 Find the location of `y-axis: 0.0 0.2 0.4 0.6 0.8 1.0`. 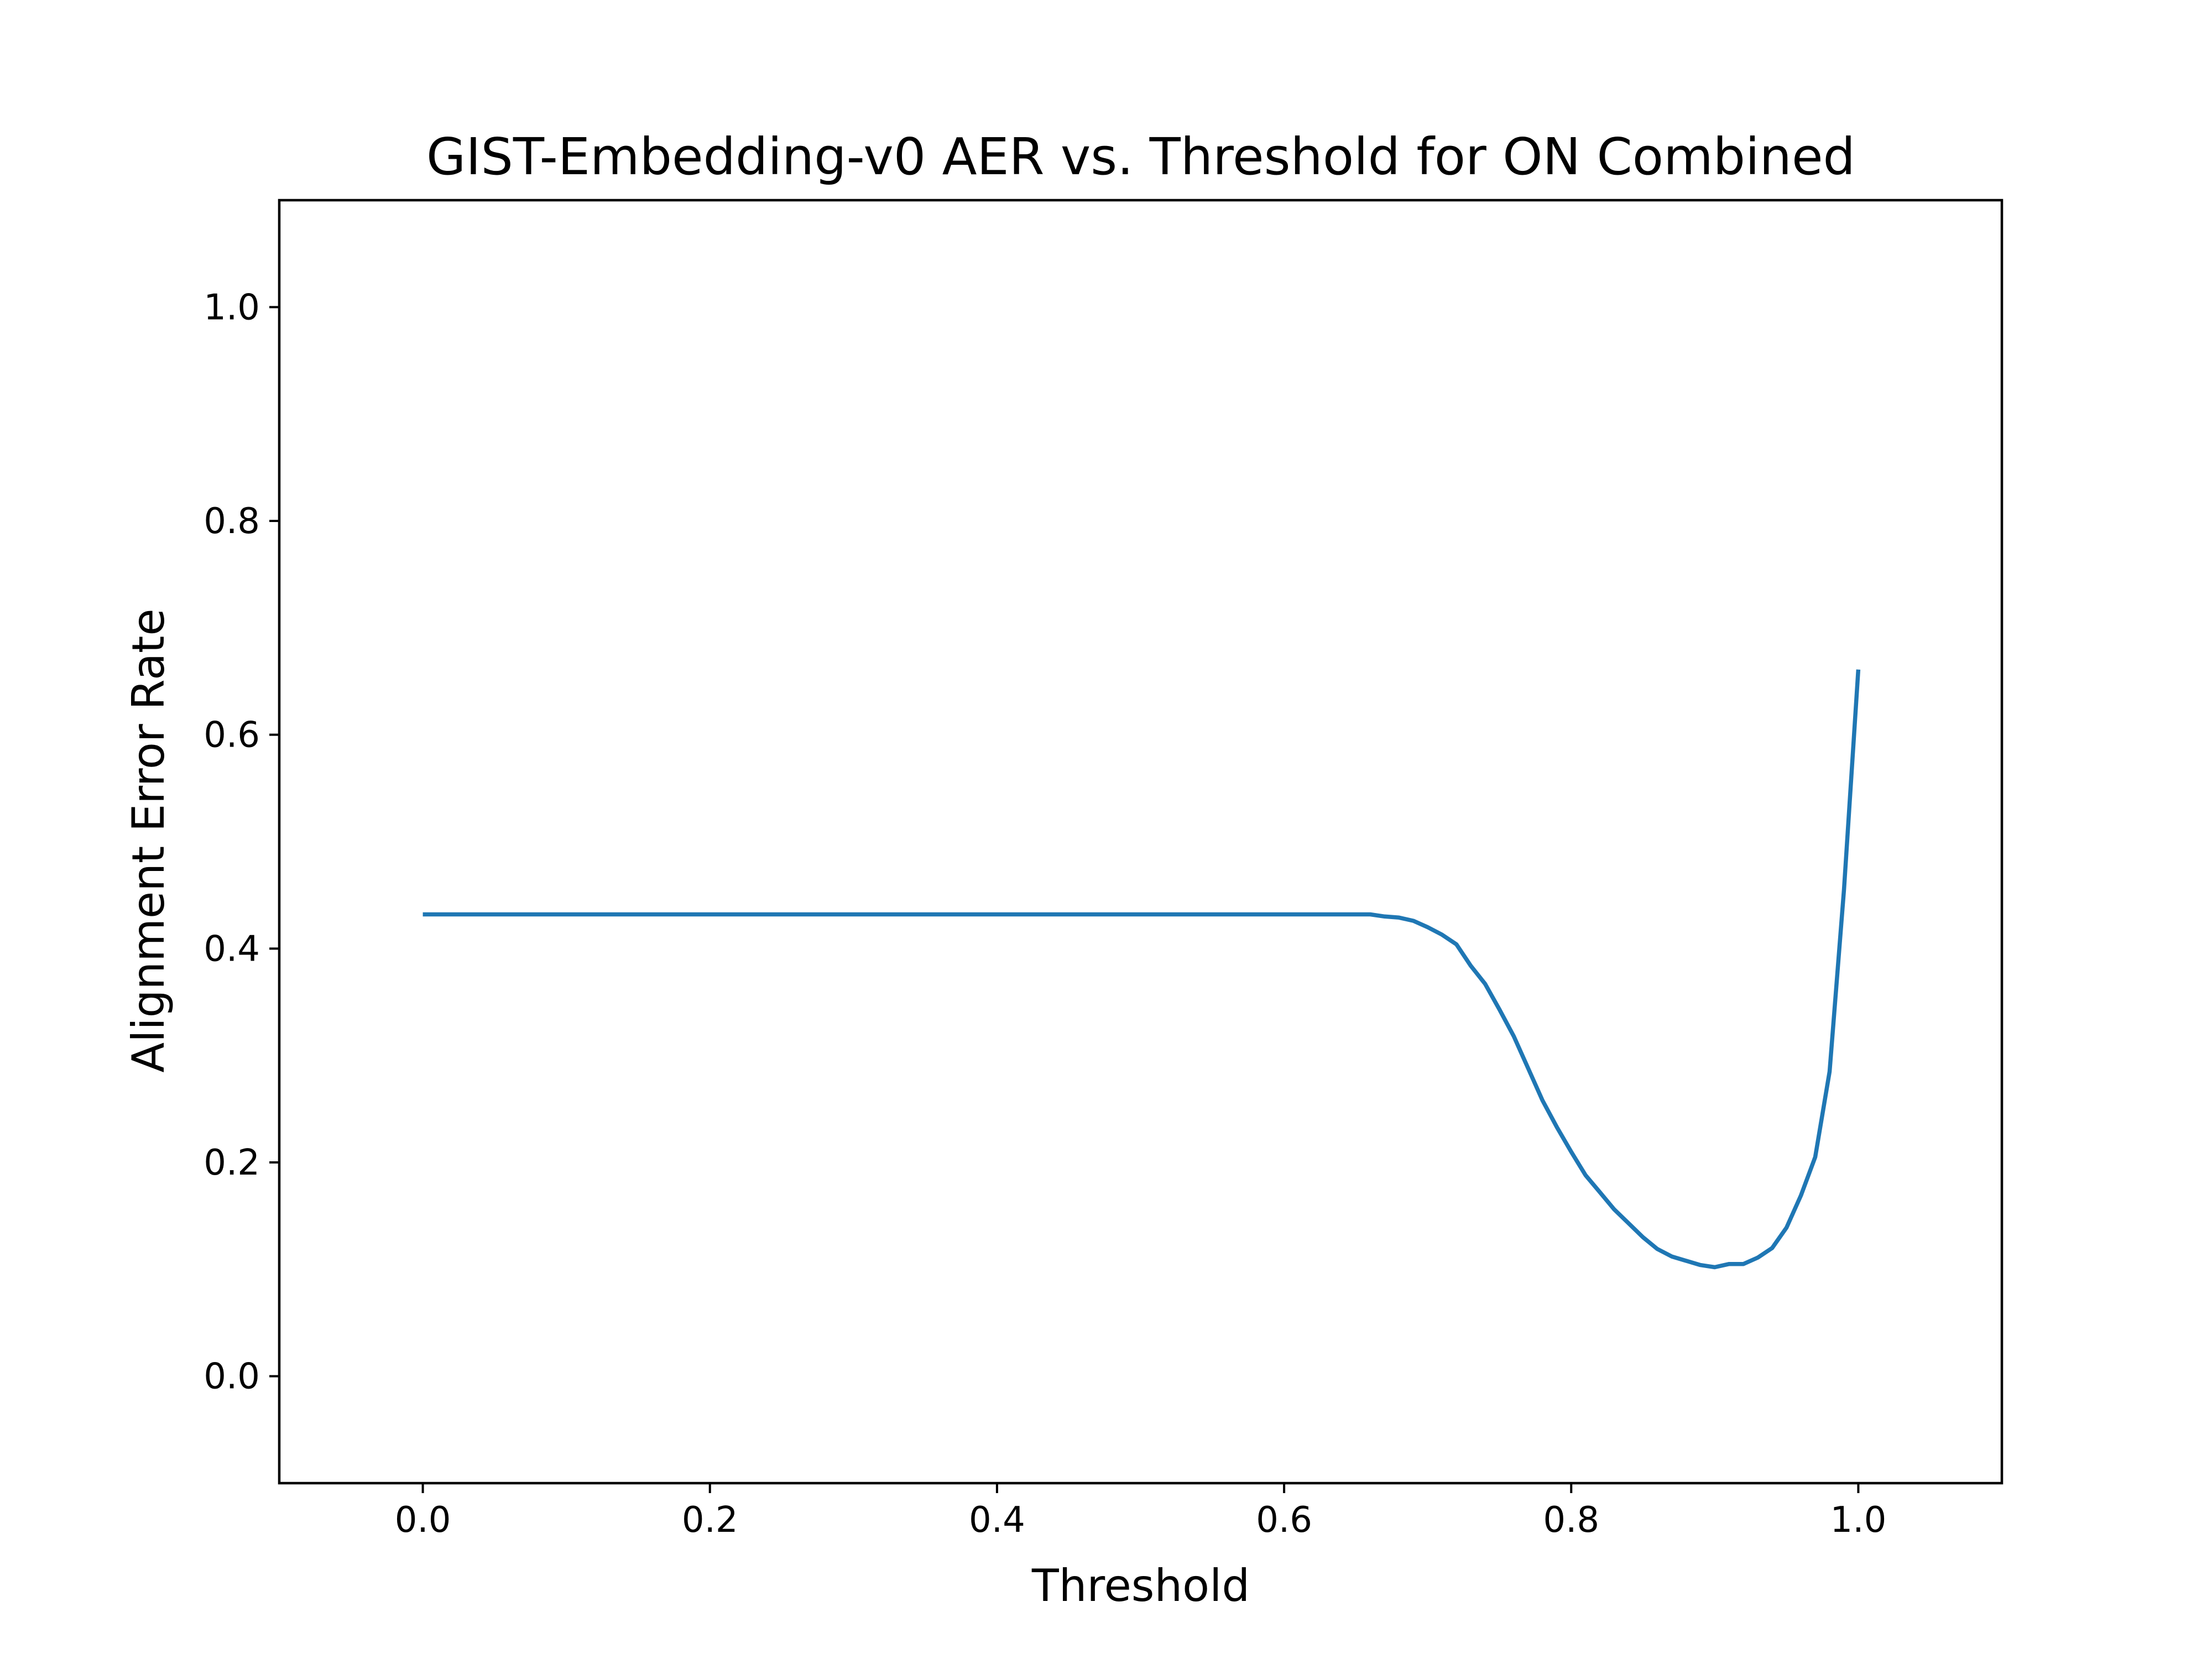

y-axis: 0.0 0.2 0.4 0.6 0.8 1.0 is located at coordinates (242, 842).